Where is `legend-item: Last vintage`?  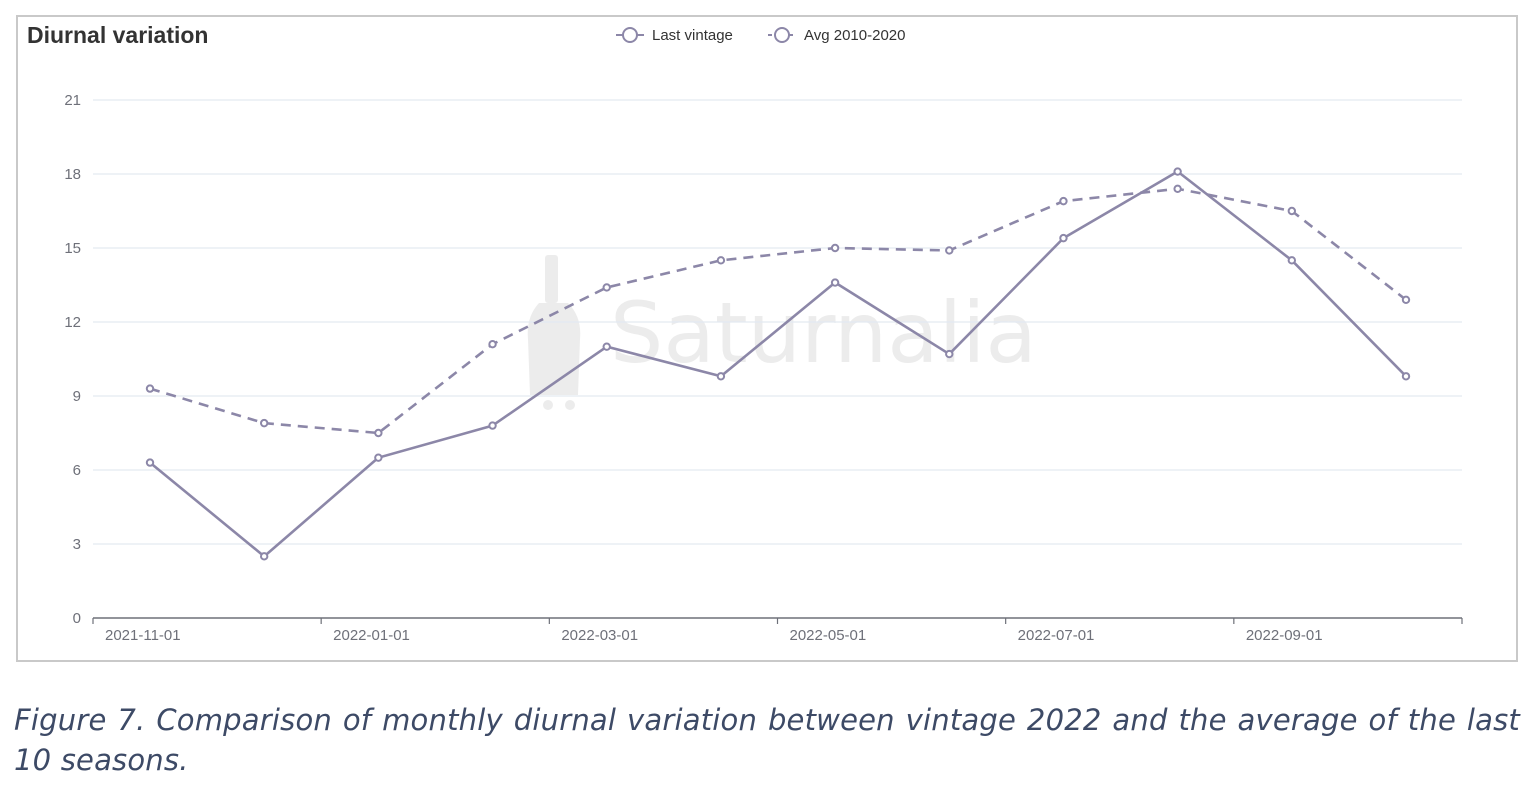
legend-item: Last vintage is located at coordinates (674, 35).